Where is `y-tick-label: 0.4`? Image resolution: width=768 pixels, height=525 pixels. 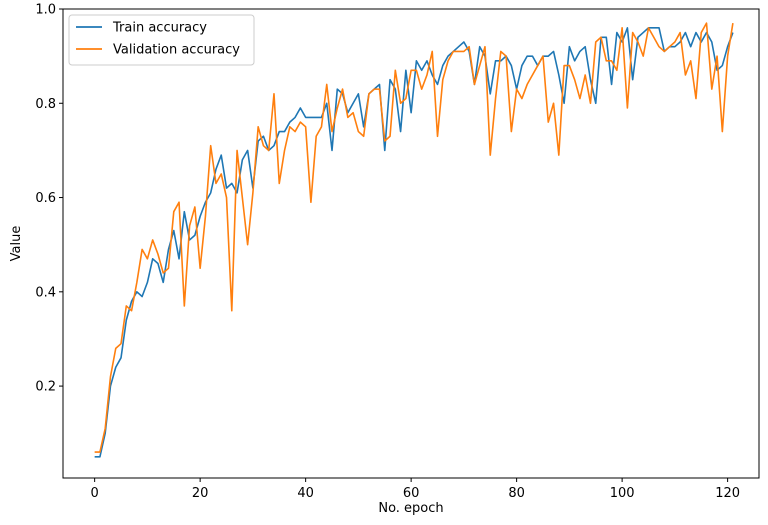
y-tick-label: 0.4 is located at coordinates (45, 292).